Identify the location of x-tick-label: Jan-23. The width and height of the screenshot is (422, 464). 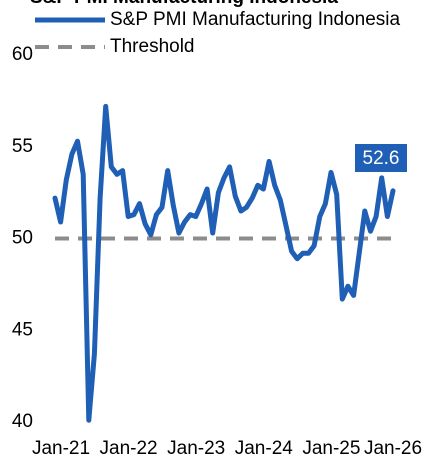
(196, 448).